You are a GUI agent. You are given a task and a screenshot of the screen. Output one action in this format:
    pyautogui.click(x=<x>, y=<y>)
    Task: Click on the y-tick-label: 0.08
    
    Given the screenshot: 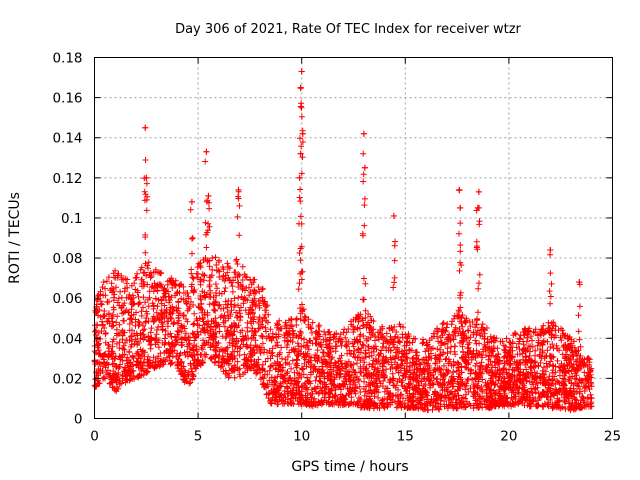 What is the action you would take?
    pyautogui.click(x=67, y=259)
    